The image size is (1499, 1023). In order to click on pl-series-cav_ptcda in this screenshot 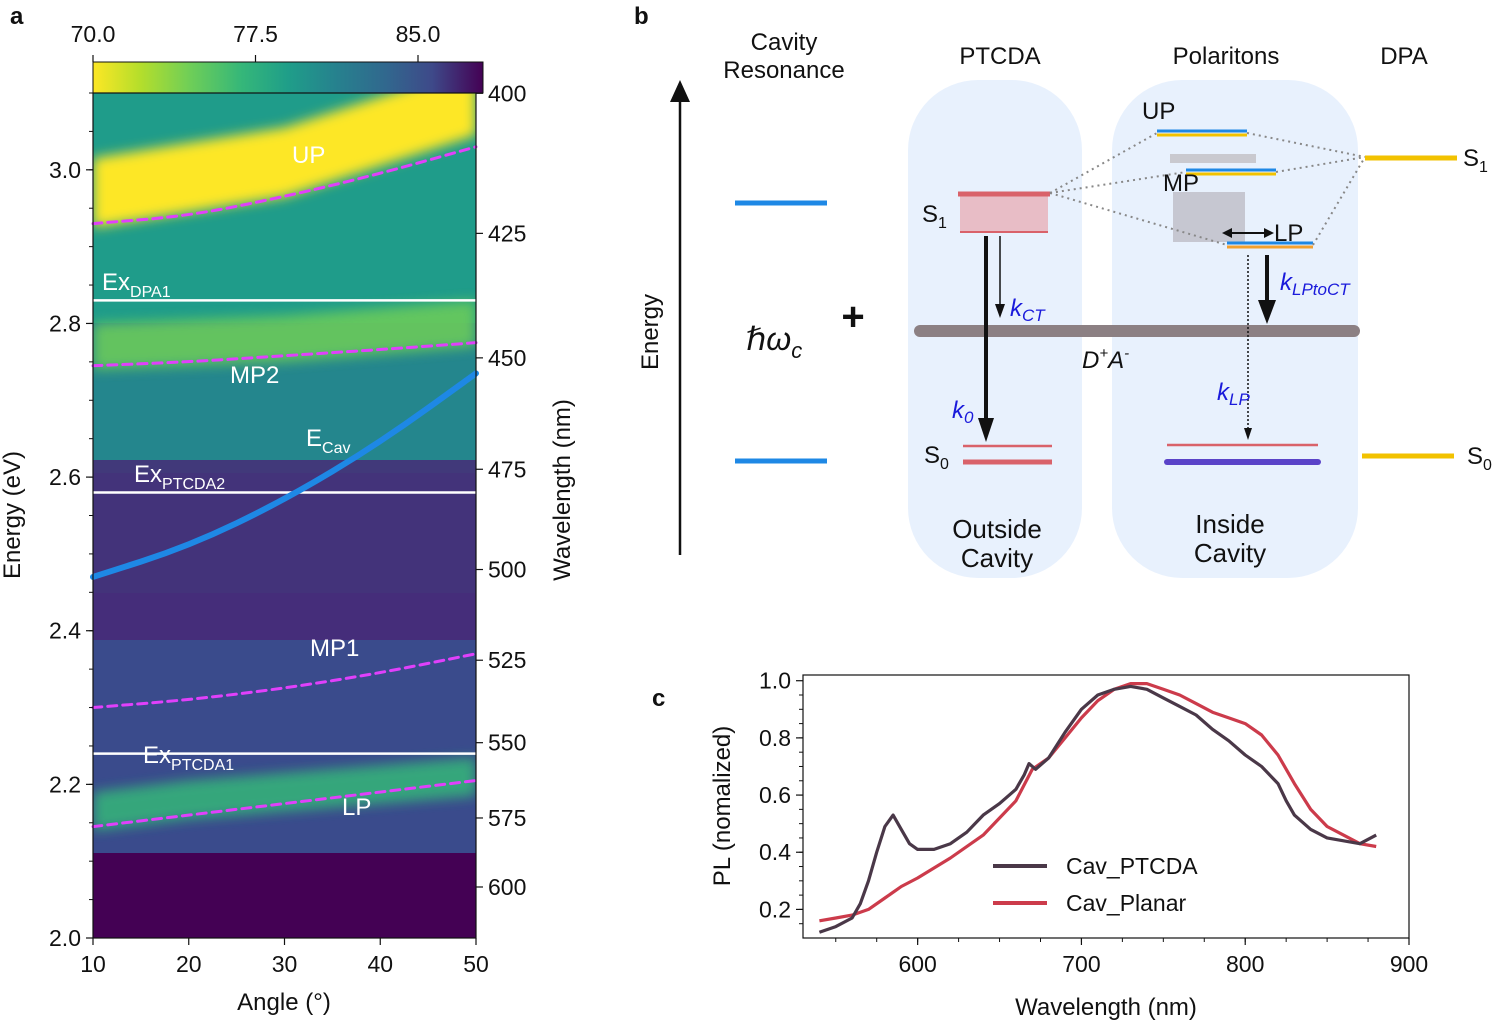, I will do `click(1097, 809)`.